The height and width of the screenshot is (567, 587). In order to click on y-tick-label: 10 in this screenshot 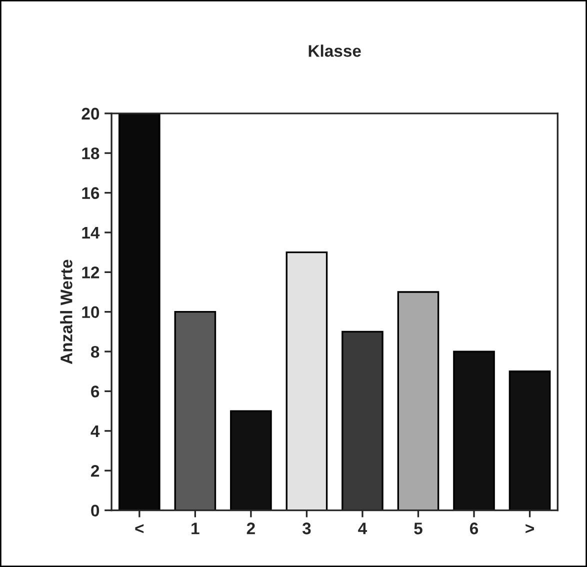, I will do `click(91, 312)`.